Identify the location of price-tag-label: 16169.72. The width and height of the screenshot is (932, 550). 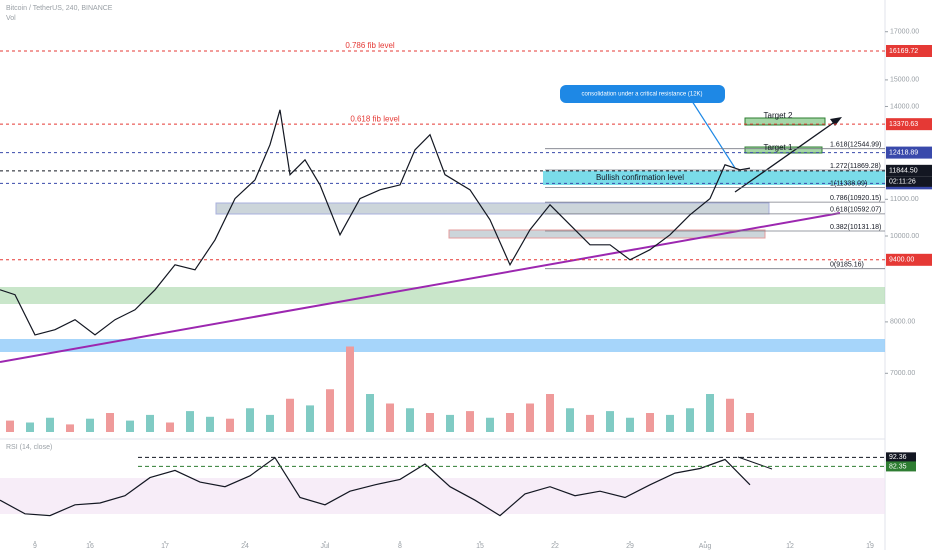
(903, 51).